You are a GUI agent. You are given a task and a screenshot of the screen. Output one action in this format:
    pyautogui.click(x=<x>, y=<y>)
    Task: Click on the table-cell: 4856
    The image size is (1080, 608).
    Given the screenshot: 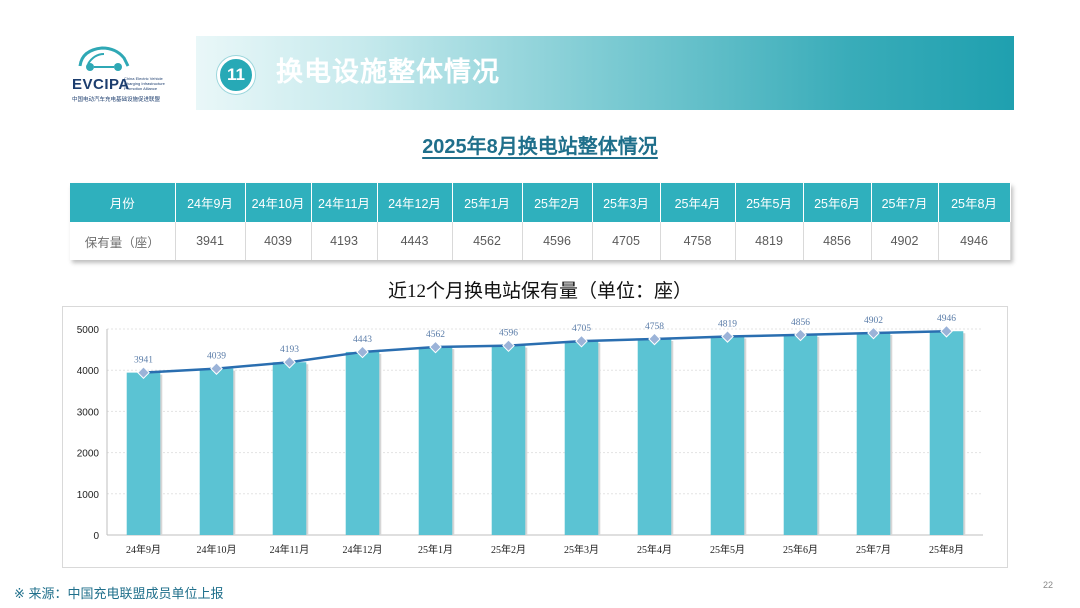 What is the action you would take?
    pyautogui.click(x=837, y=241)
    